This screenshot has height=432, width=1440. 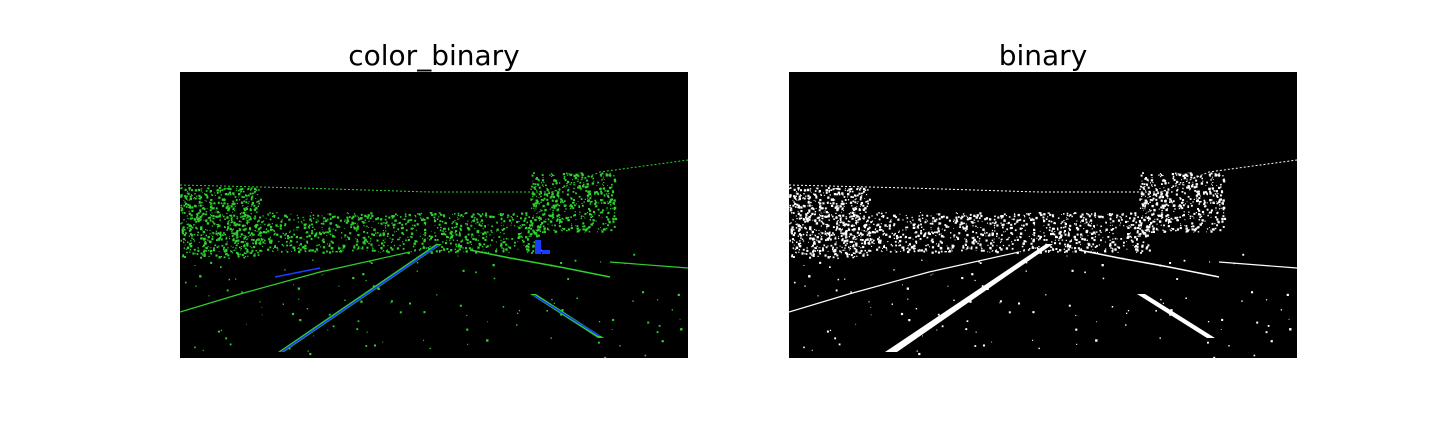 What do you see at coordinates (1043, 55) in the screenshot?
I see `panel-title-binary: binary` at bounding box center [1043, 55].